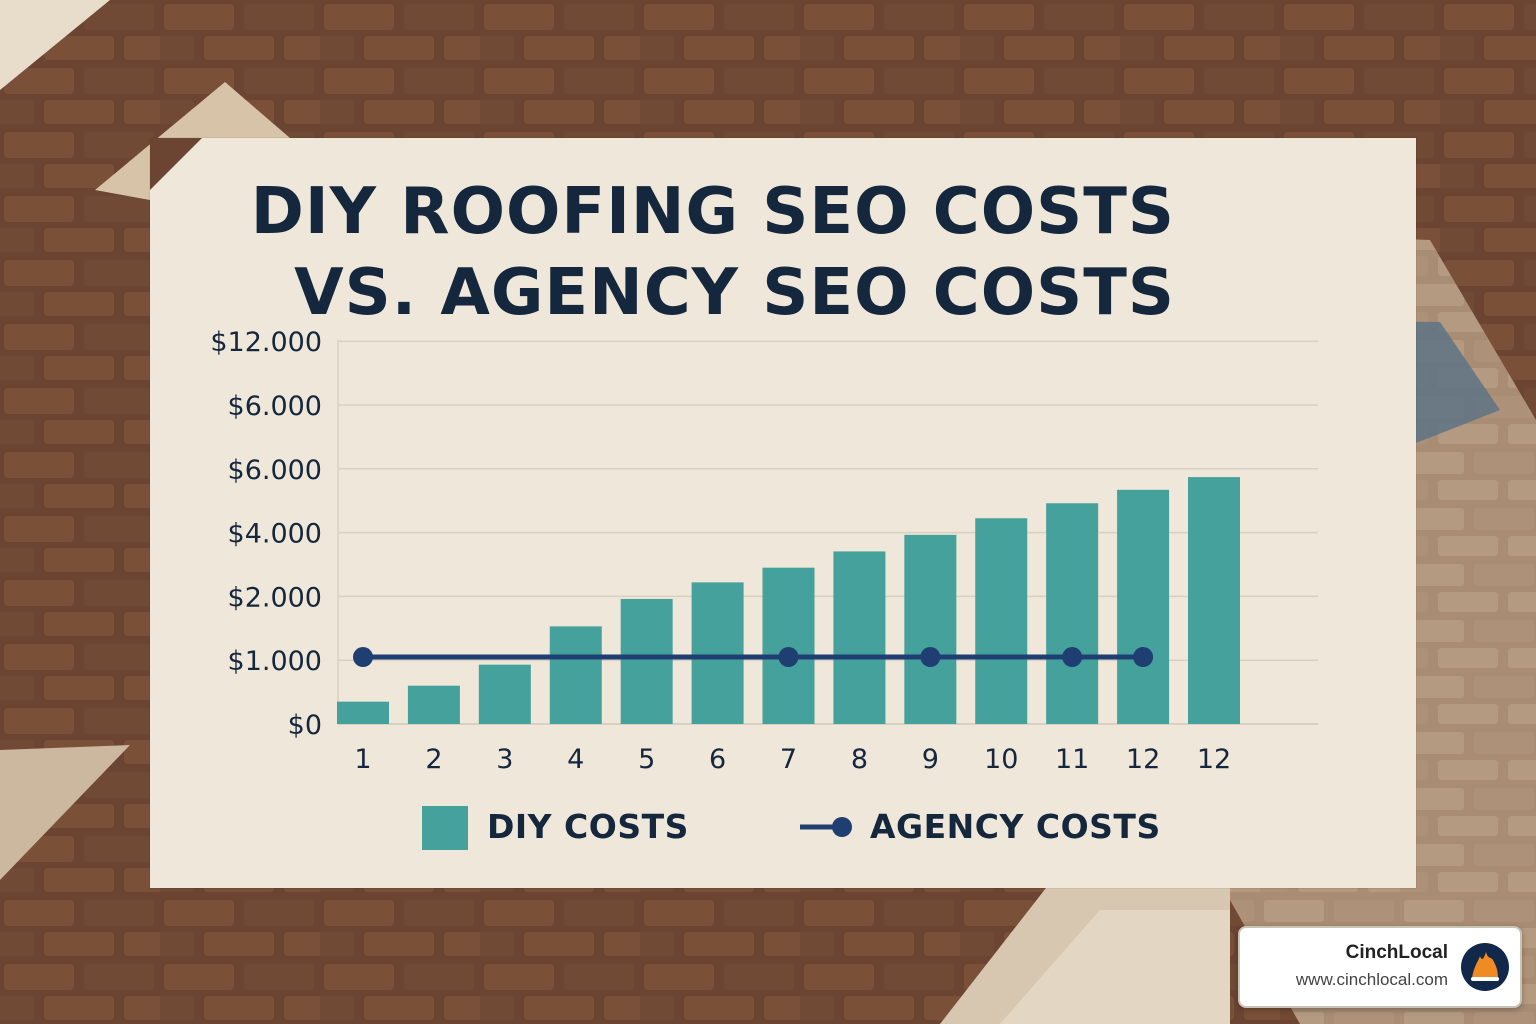 Image resolution: width=1536 pixels, height=1024 pixels. I want to click on x-tick-label: 10, so click(1001, 759).